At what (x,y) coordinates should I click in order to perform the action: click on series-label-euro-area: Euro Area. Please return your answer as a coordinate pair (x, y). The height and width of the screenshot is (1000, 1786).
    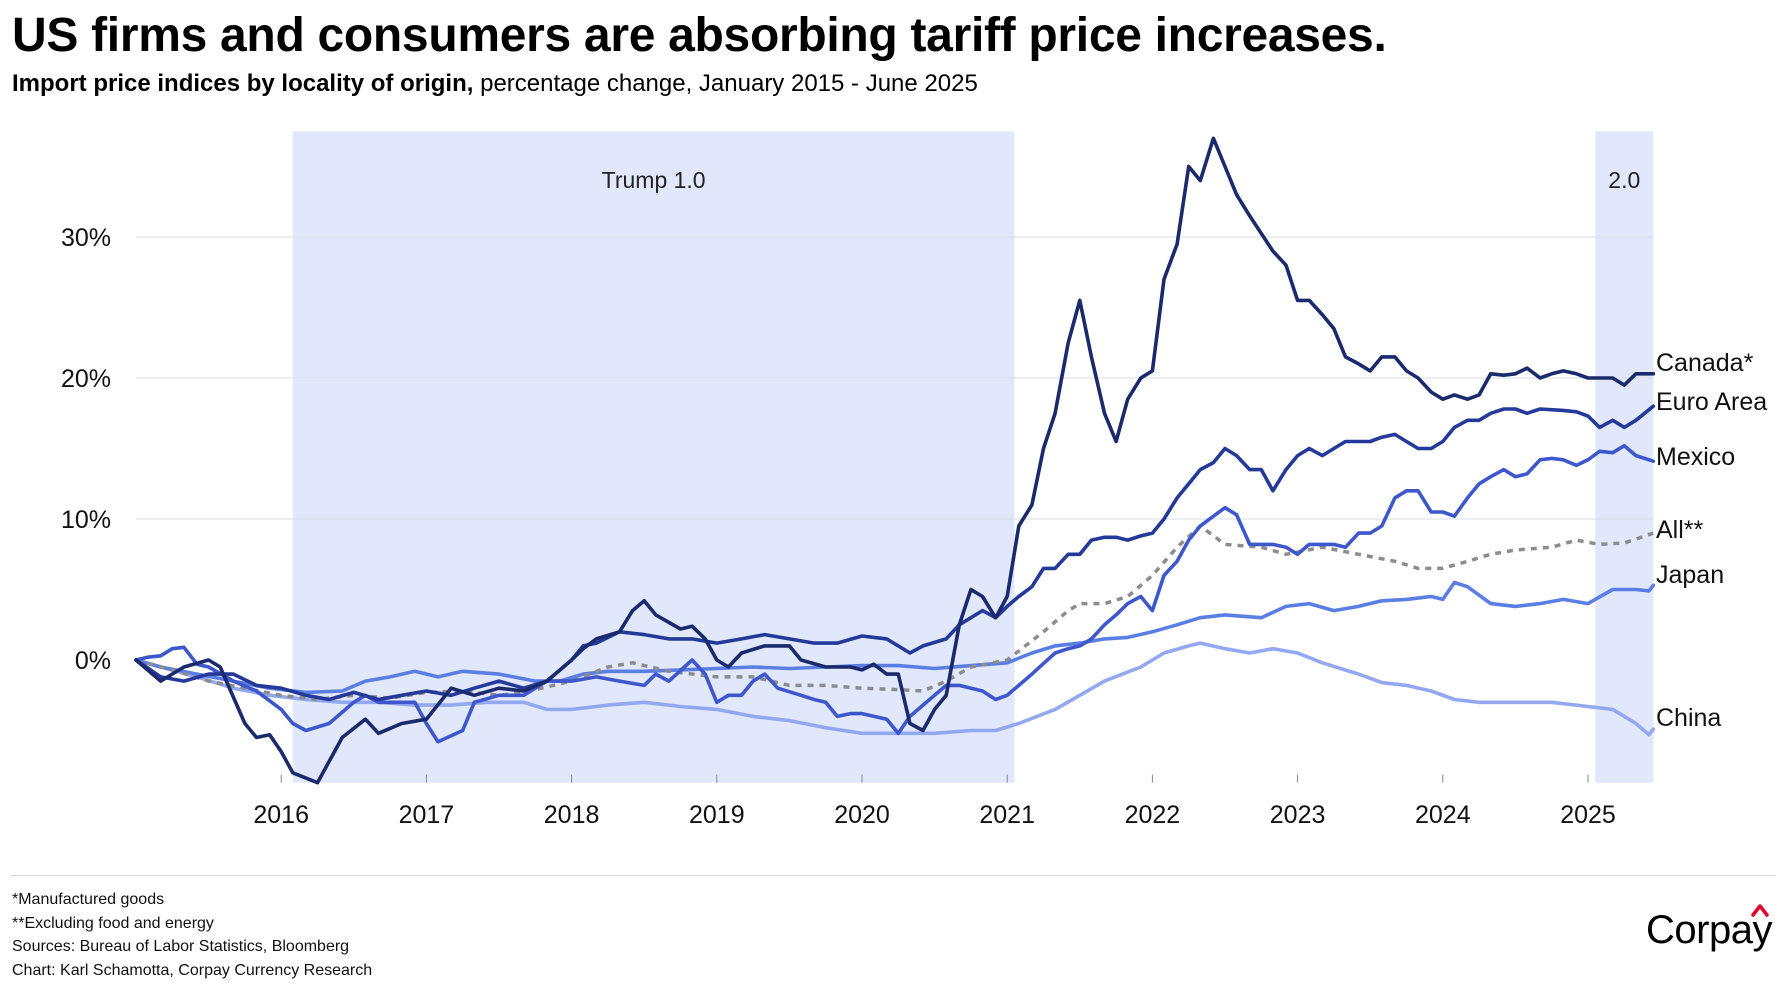
    Looking at the image, I should click on (1711, 402).